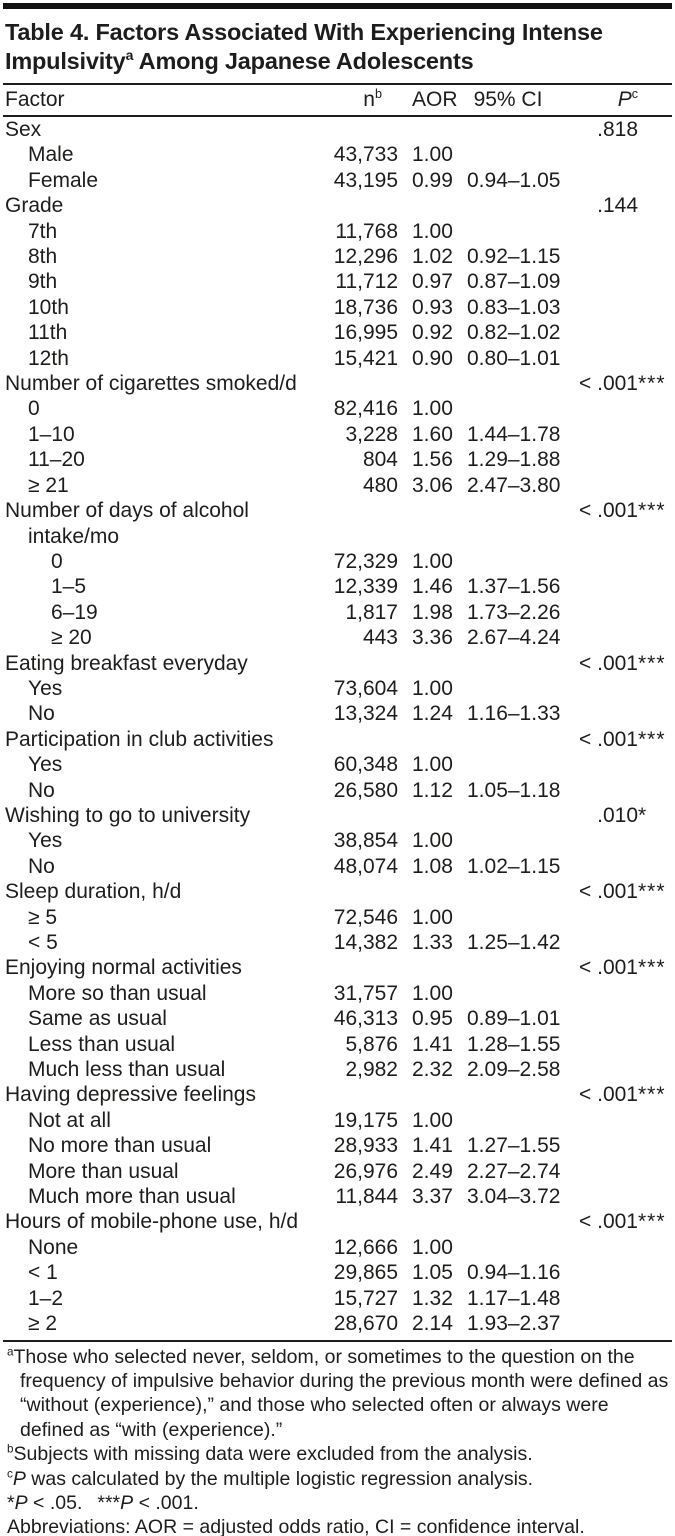 The image size is (675, 1536). What do you see at coordinates (514, 307) in the screenshot?
I see `ci-cell: 0.83–1.03` at bounding box center [514, 307].